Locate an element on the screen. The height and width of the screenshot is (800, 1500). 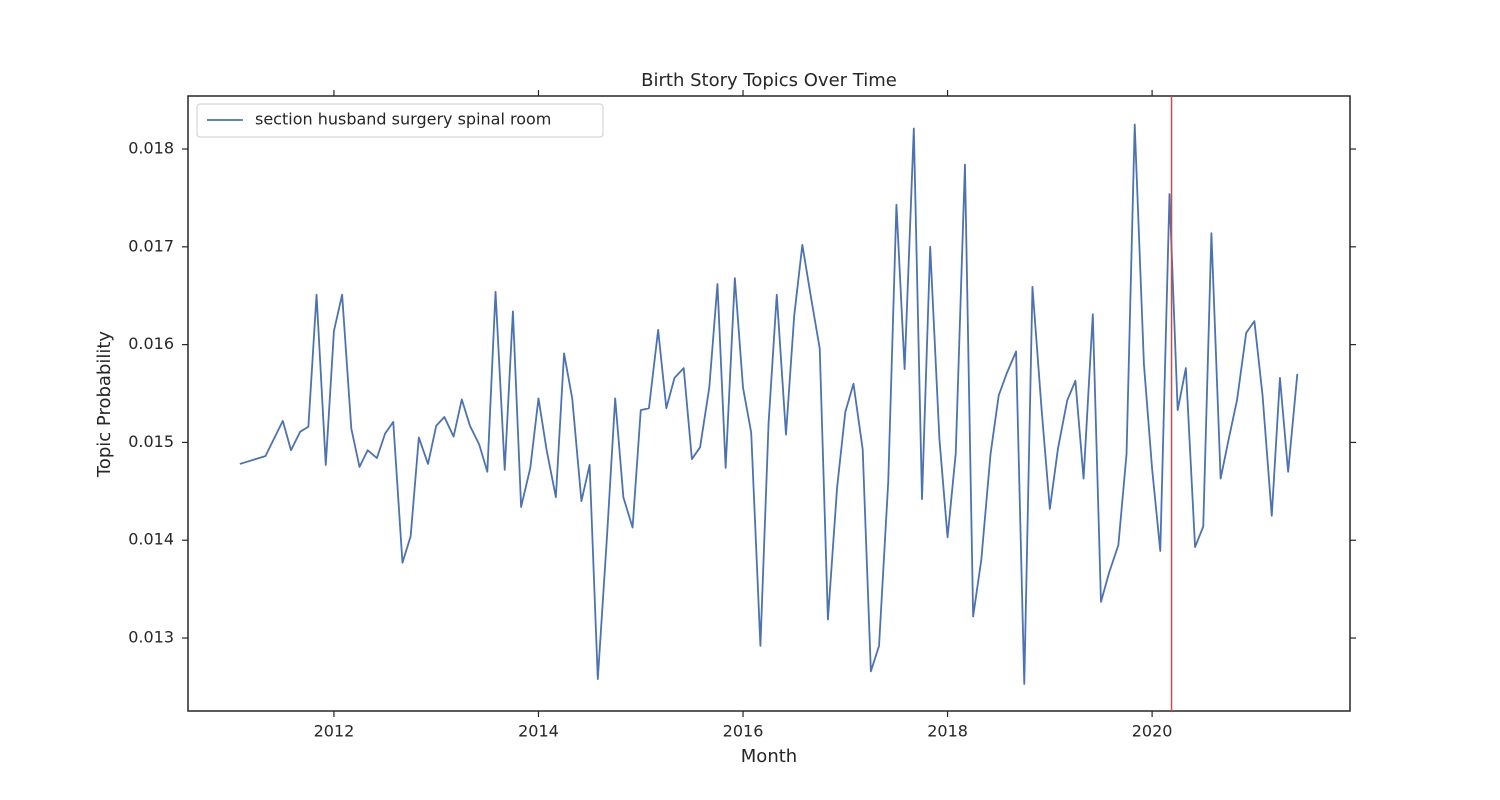
y-tick-label: 0.014 is located at coordinates (151, 539).